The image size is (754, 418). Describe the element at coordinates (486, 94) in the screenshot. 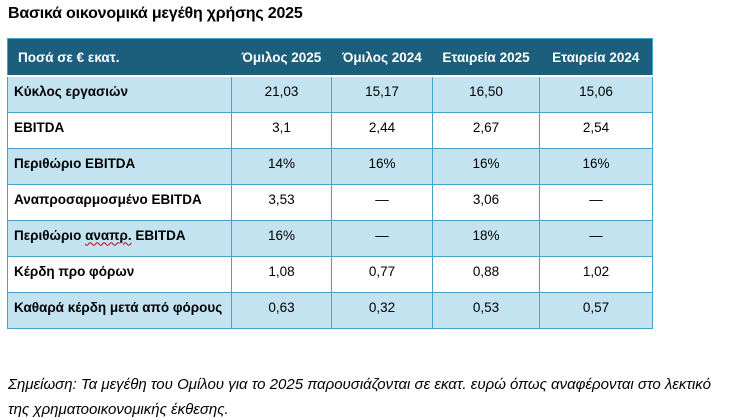

I see `cell-value: 16,50` at that location.